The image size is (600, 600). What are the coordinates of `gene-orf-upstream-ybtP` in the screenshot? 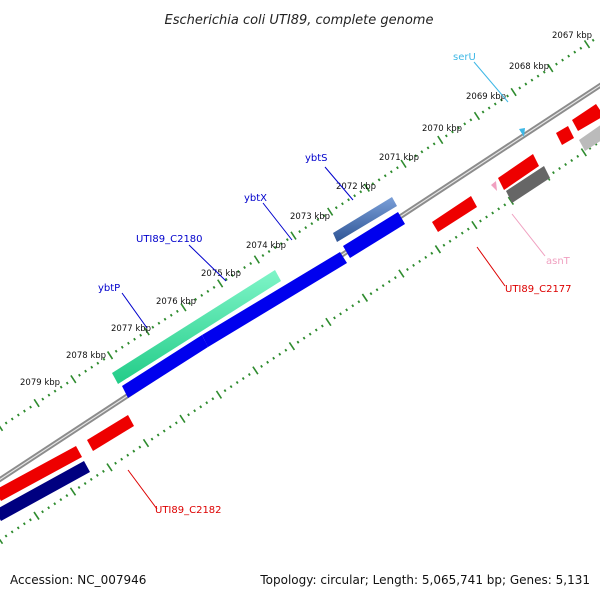 It's located at (165, 366).